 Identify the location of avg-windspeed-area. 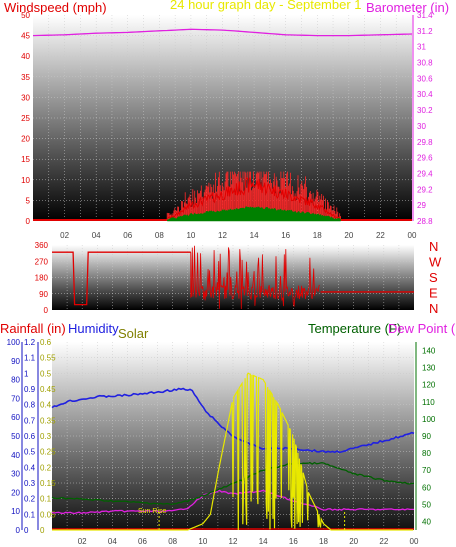
(253, 214).